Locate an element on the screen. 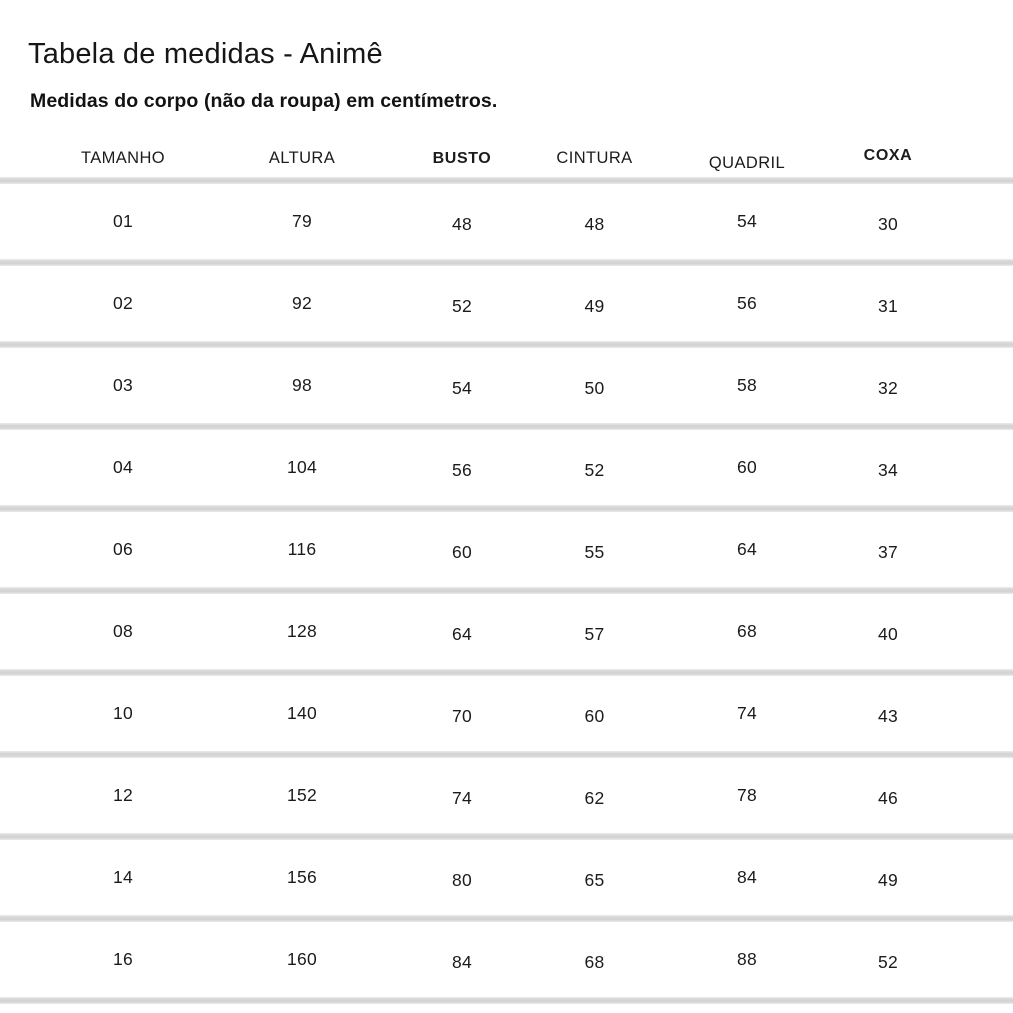 This screenshot has height=1013, width=1013. table-row: 10 140 70 60 74 43 is located at coordinates (506, 713).